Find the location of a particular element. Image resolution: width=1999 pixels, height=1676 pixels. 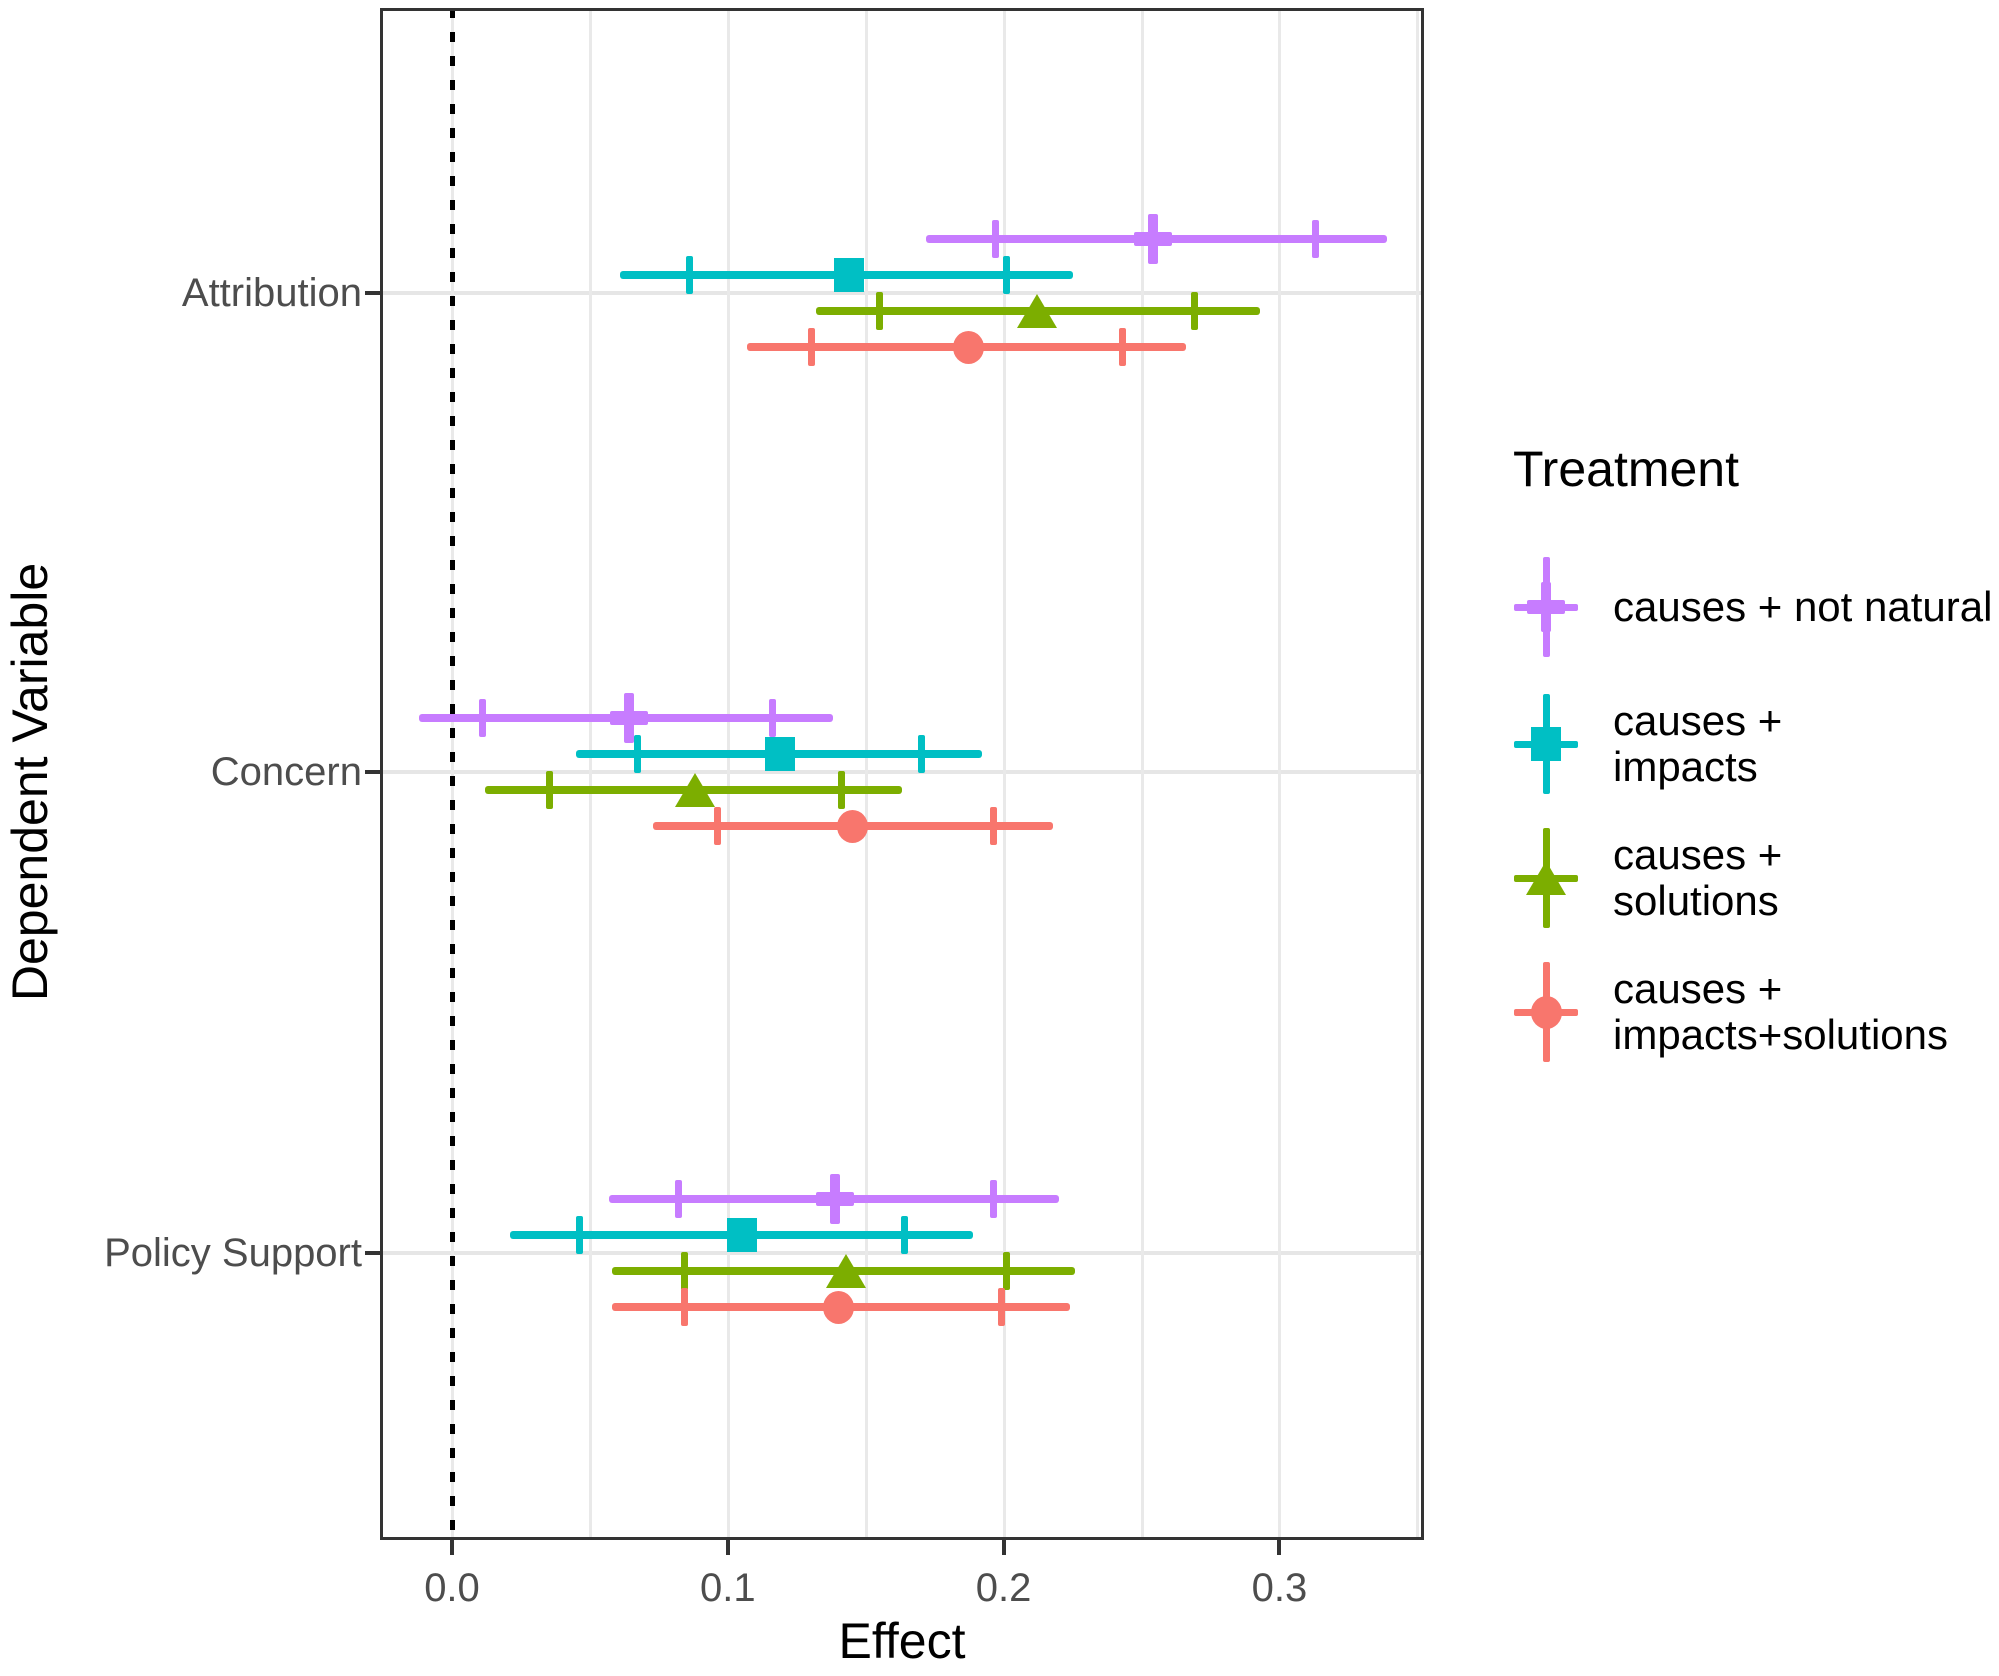

category-label: Concern is located at coordinates (286, 772).